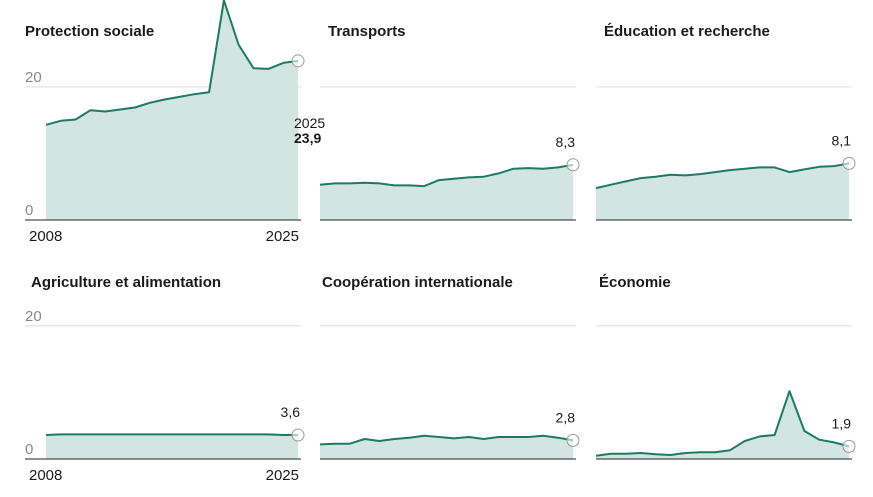  I want to click on end-value-label: 3,6, so click(291, 412).